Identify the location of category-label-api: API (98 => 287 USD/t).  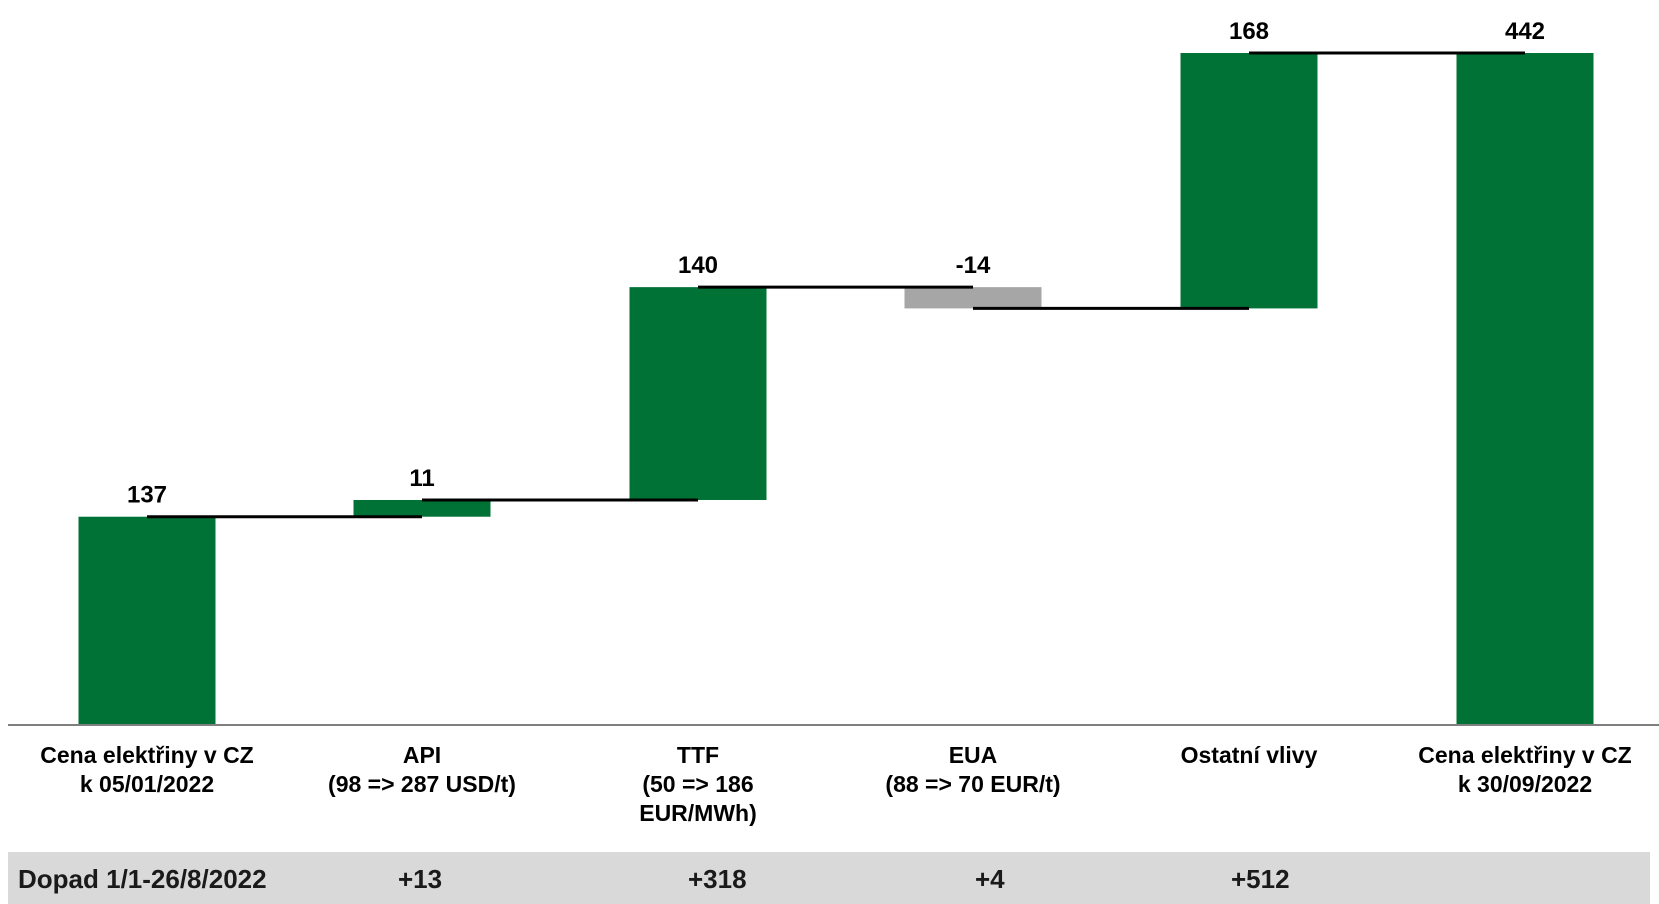
(422, 769).